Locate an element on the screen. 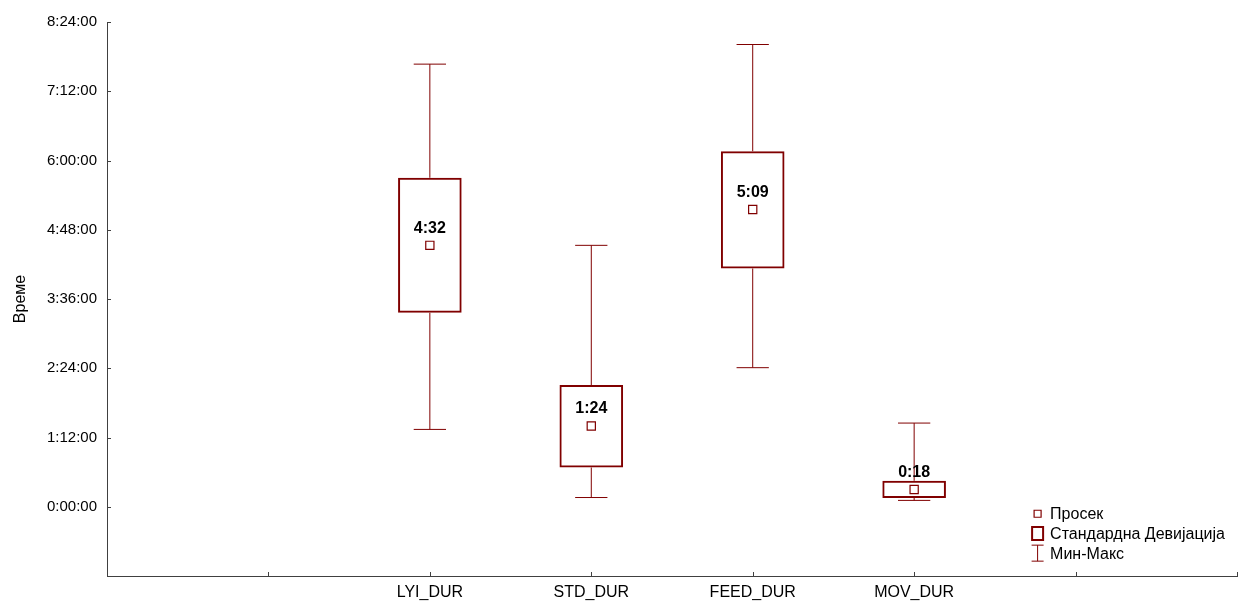 This screenshot has height=601, width=1244. x-tick-label: LYI_DUR is located at coordinates (430, 592).